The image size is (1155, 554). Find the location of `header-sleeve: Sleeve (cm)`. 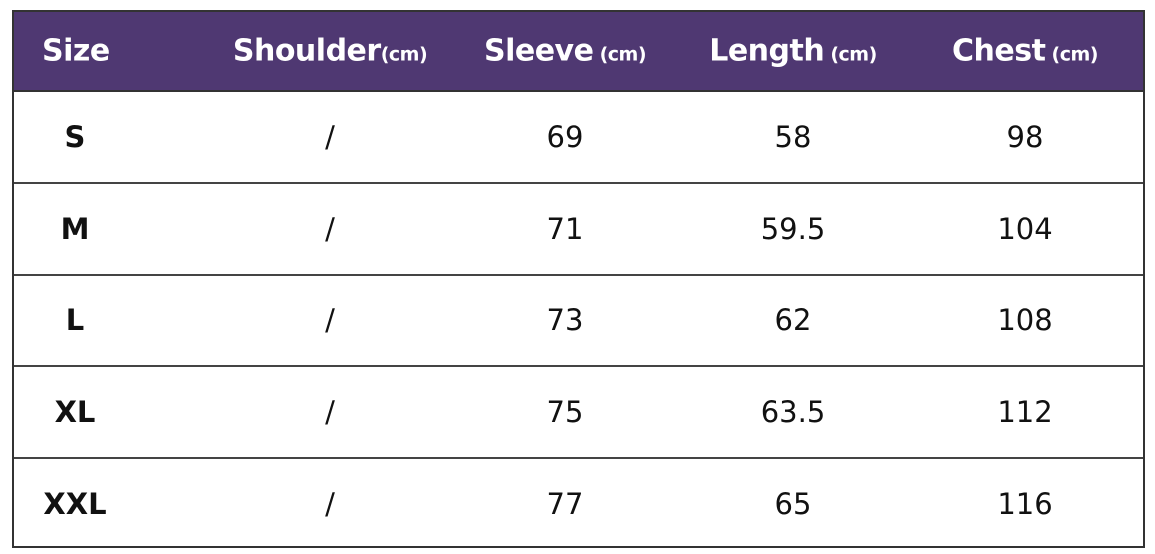

header-sleeve: Sleeve (cm) is located at coordinates (565, 51).